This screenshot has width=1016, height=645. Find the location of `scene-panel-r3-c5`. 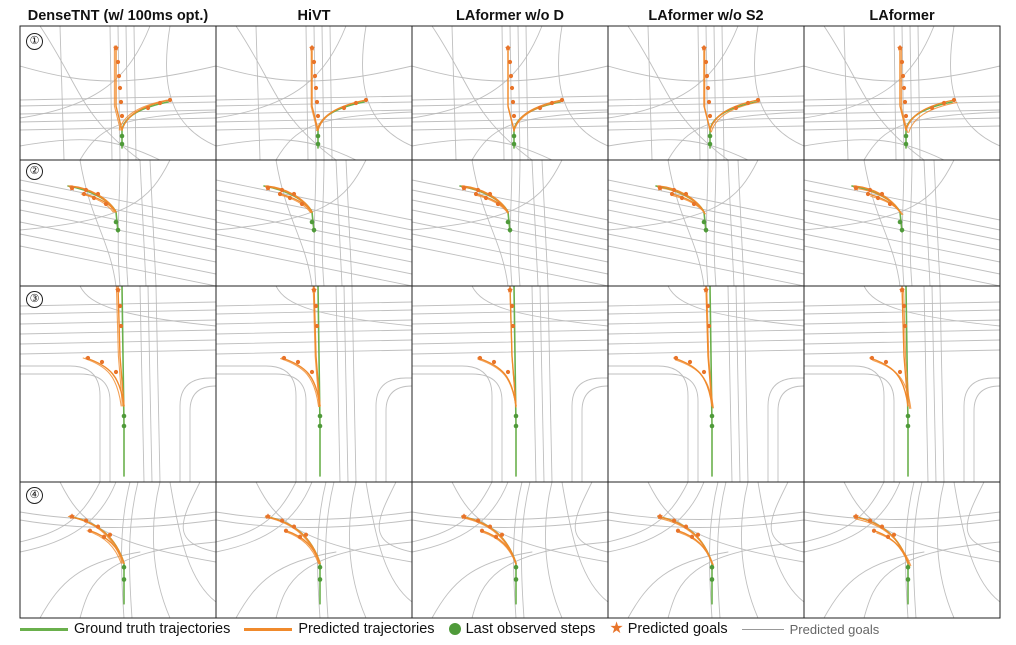

scene-panel-r3-c5 is located at coordinates (902, 384).